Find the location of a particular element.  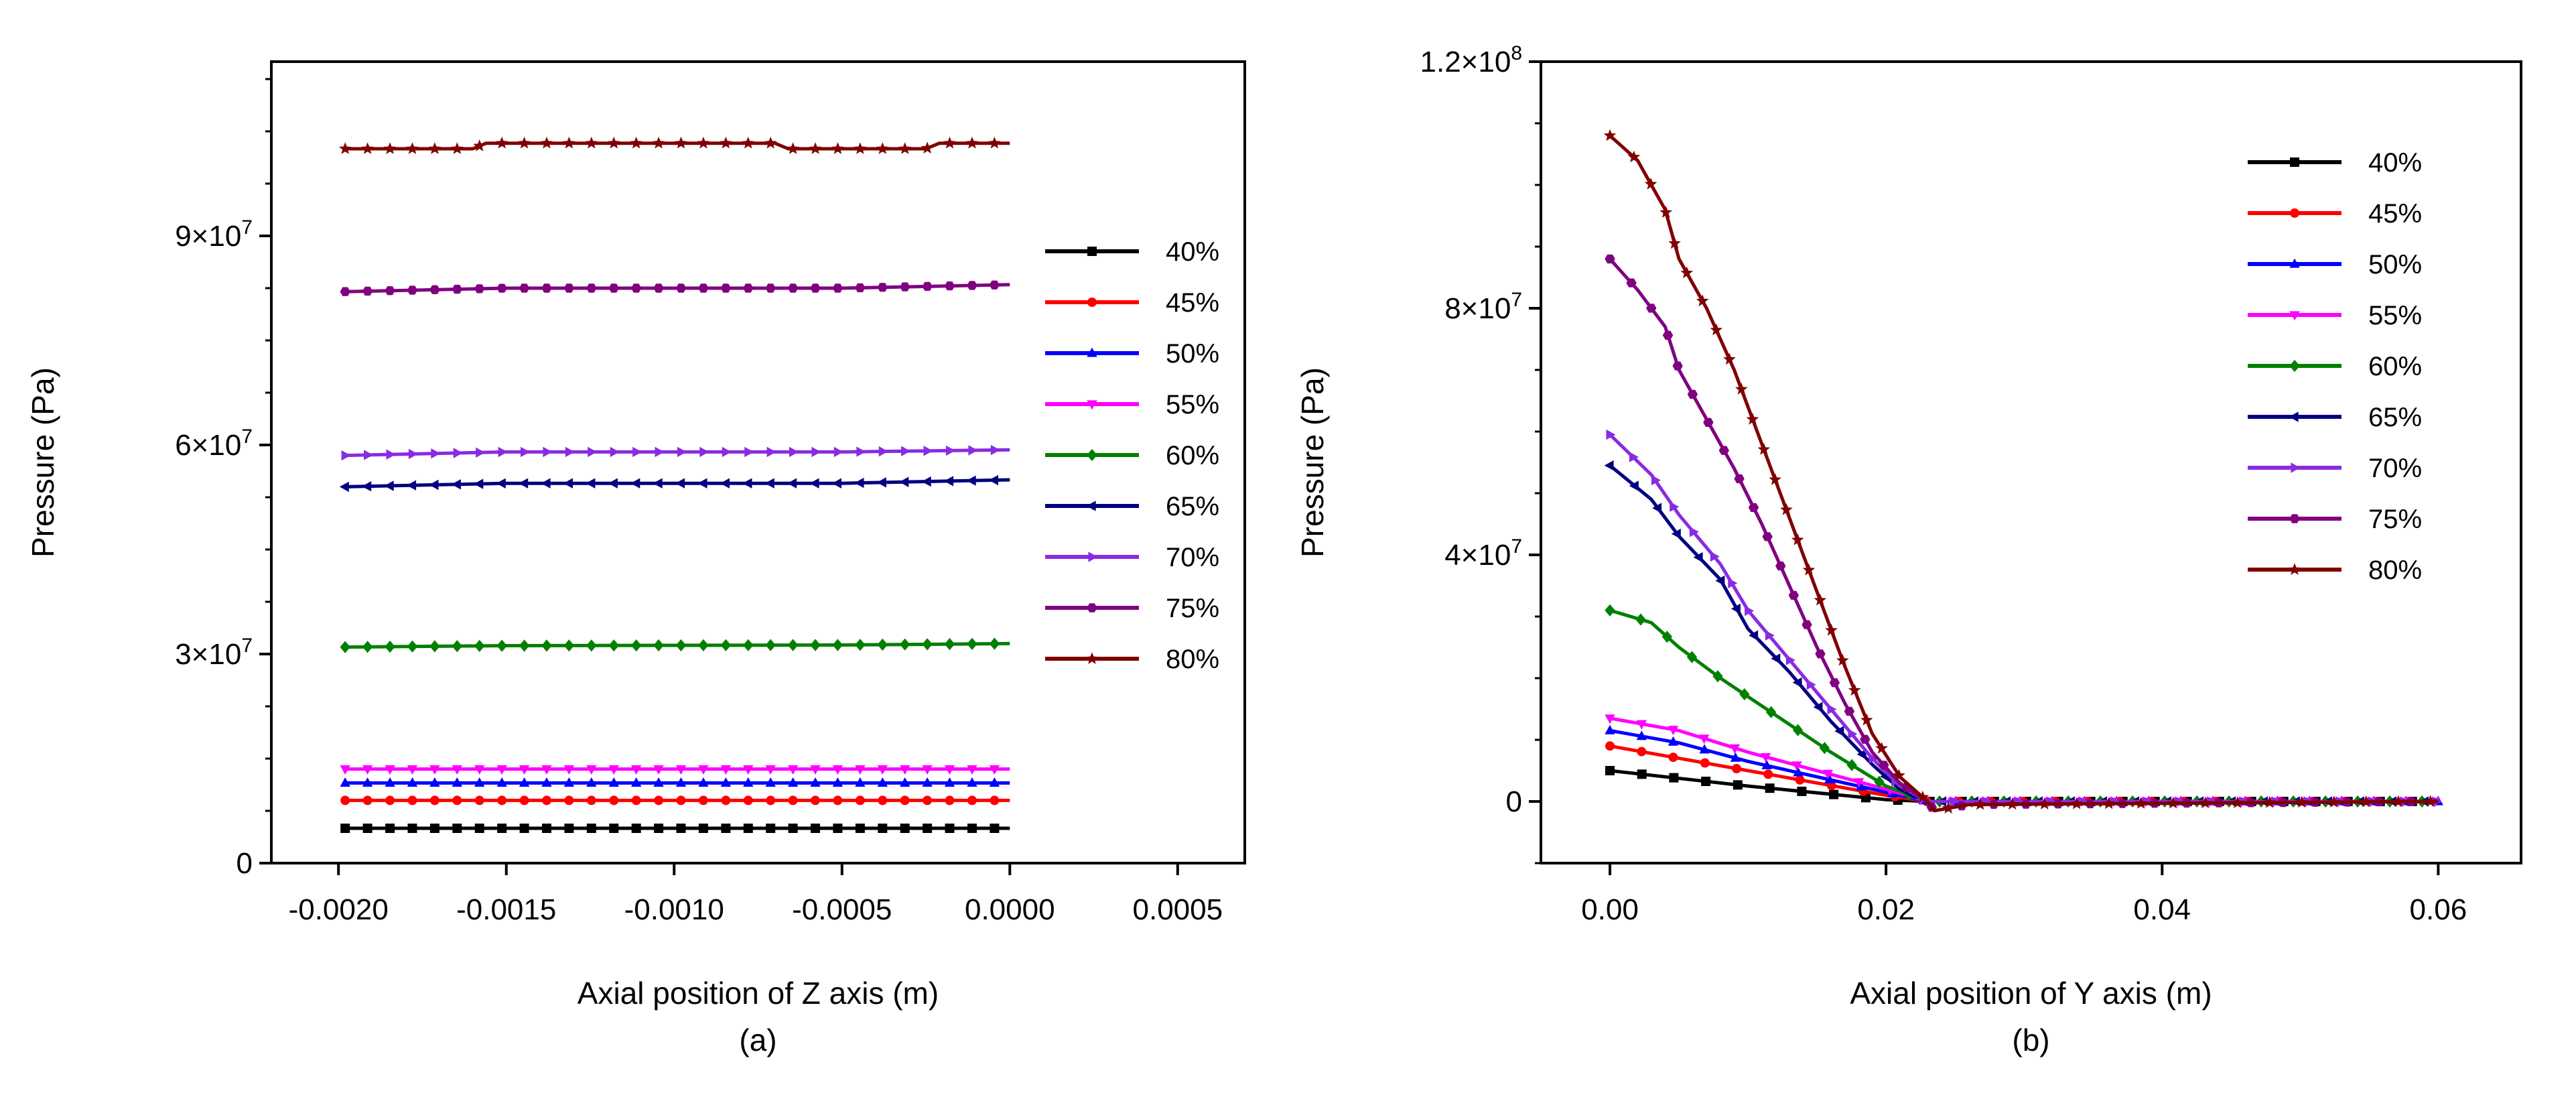

panel-label: (b) is located at coordinates (2030, 1040).